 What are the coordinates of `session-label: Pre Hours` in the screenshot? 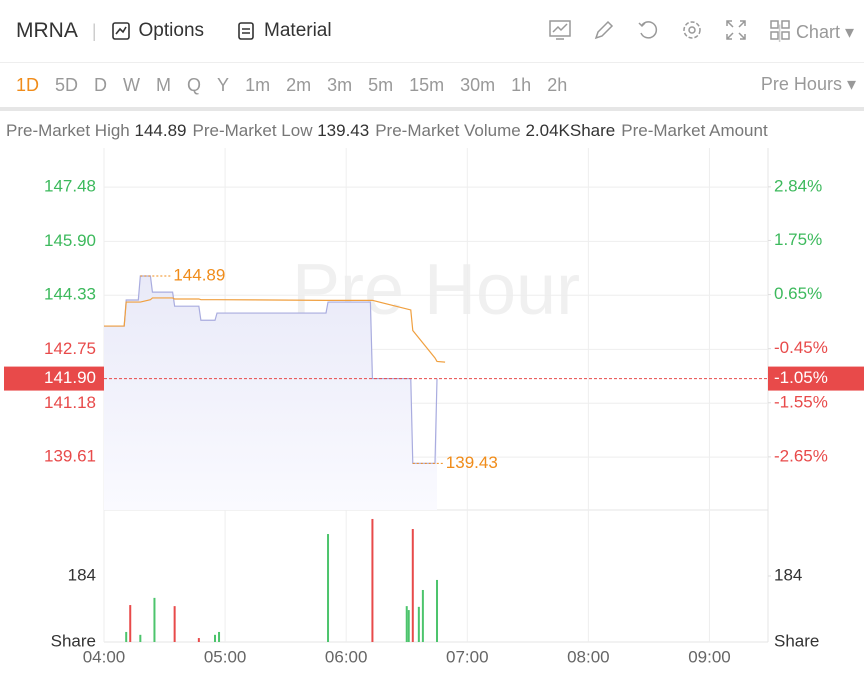 It's located at (801, 84).